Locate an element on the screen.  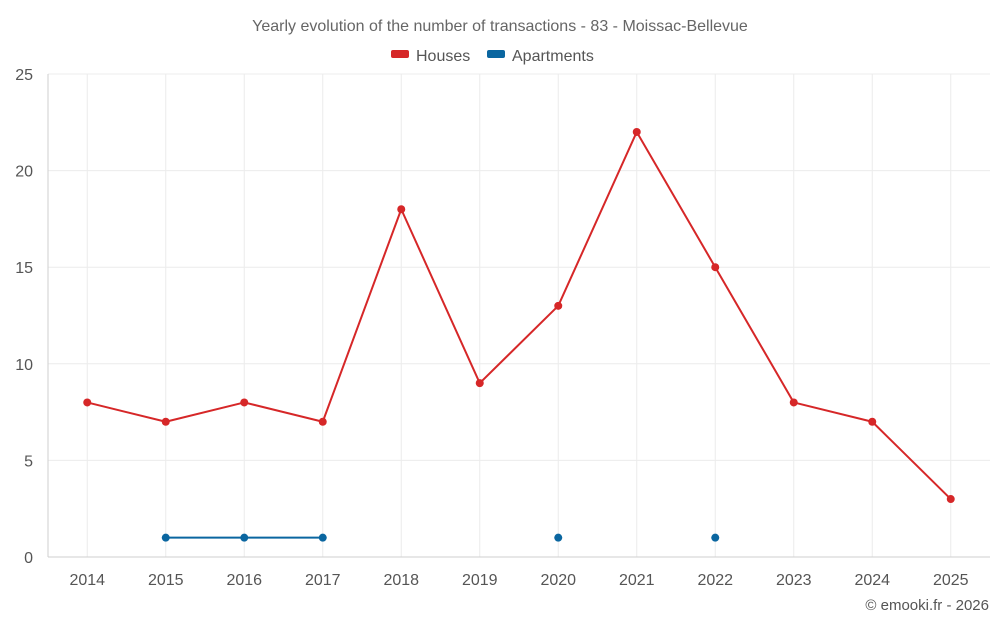
x-tick-label: 2023 is located at coordinates (794, 580).